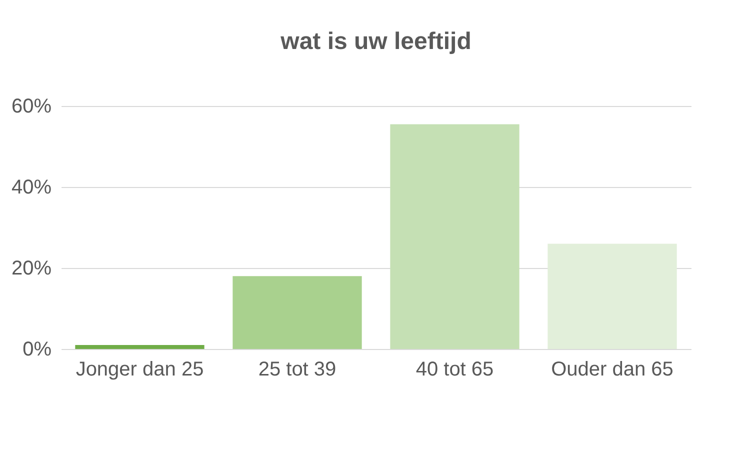 The image size is (738, 455). I want to click on y-tick-label: 20%, so click(31, 269).